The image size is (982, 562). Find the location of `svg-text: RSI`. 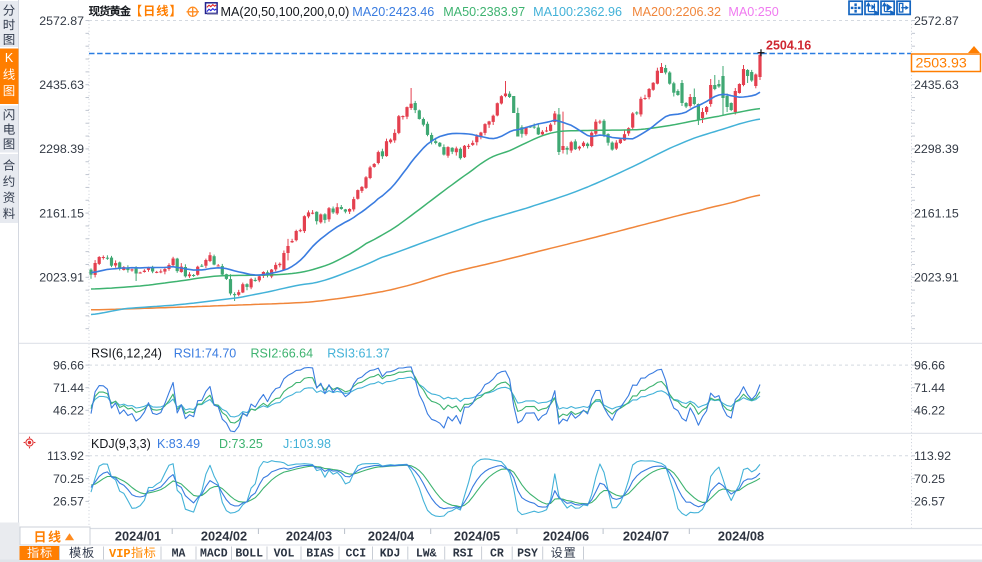

svg-text: RSI is located at coordinates (463, 554).